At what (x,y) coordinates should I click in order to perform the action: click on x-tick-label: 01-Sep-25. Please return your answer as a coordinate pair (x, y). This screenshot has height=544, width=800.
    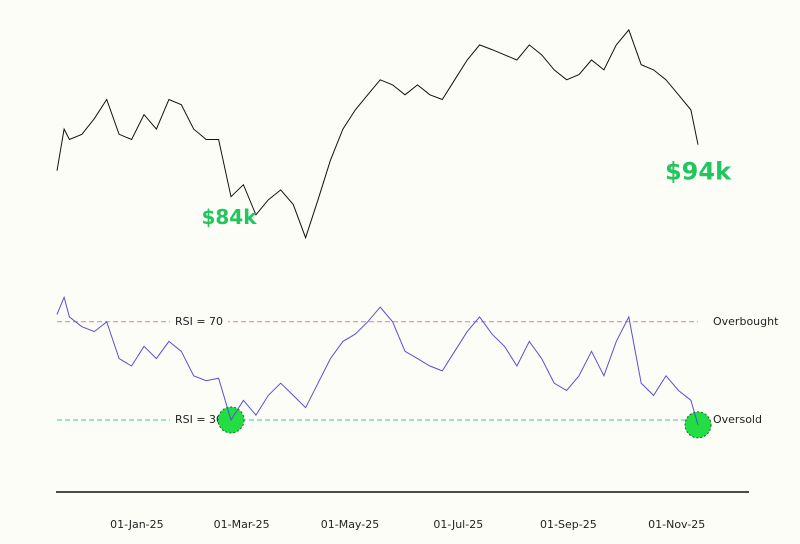
    Looking at the image, I should click on (568, 524).